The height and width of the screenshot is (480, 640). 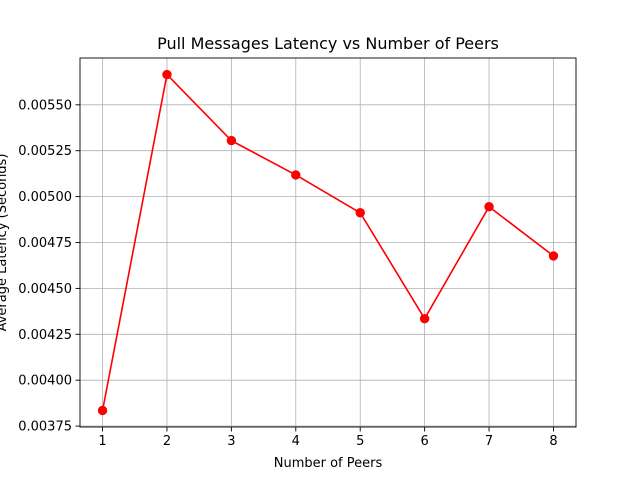 I want to click on x-axis-label: Number of Peers, so click(x=328, y=463).